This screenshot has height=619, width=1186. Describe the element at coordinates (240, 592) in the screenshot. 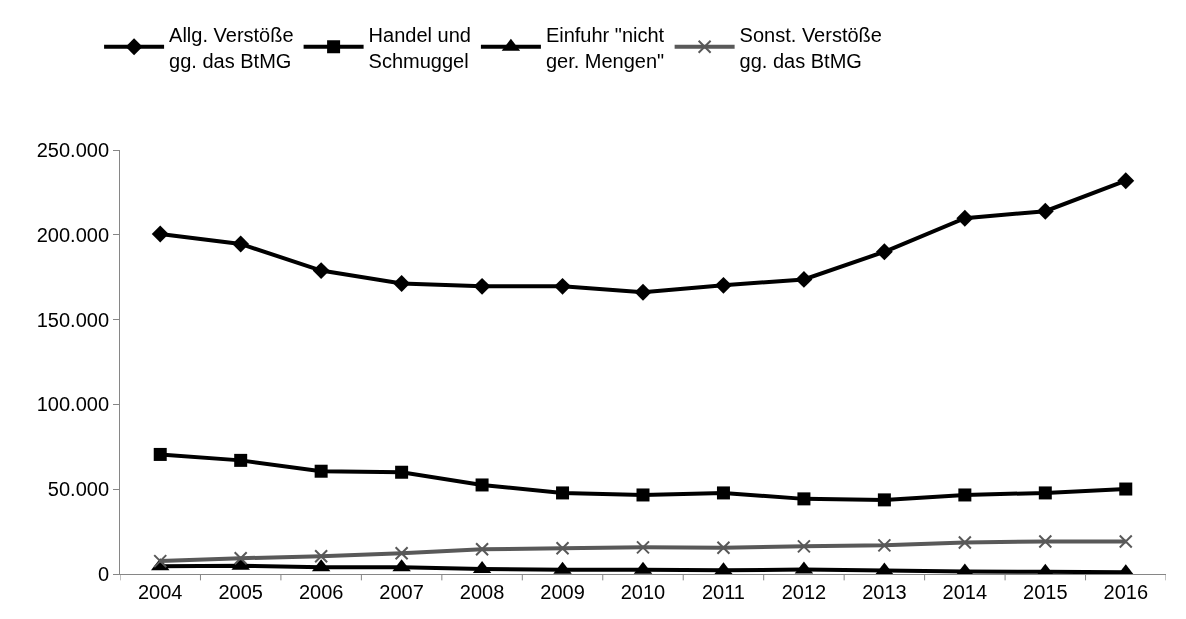

I see `x-tick-label: 2005` at that location.